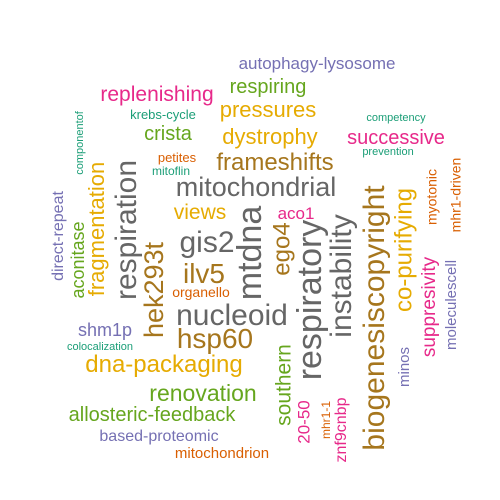 The image size is (500, 500). What do you see at coordinates (296, 213) in the screenshot?
I see `word-aco1: aco1` at bounding box center [296, 213].